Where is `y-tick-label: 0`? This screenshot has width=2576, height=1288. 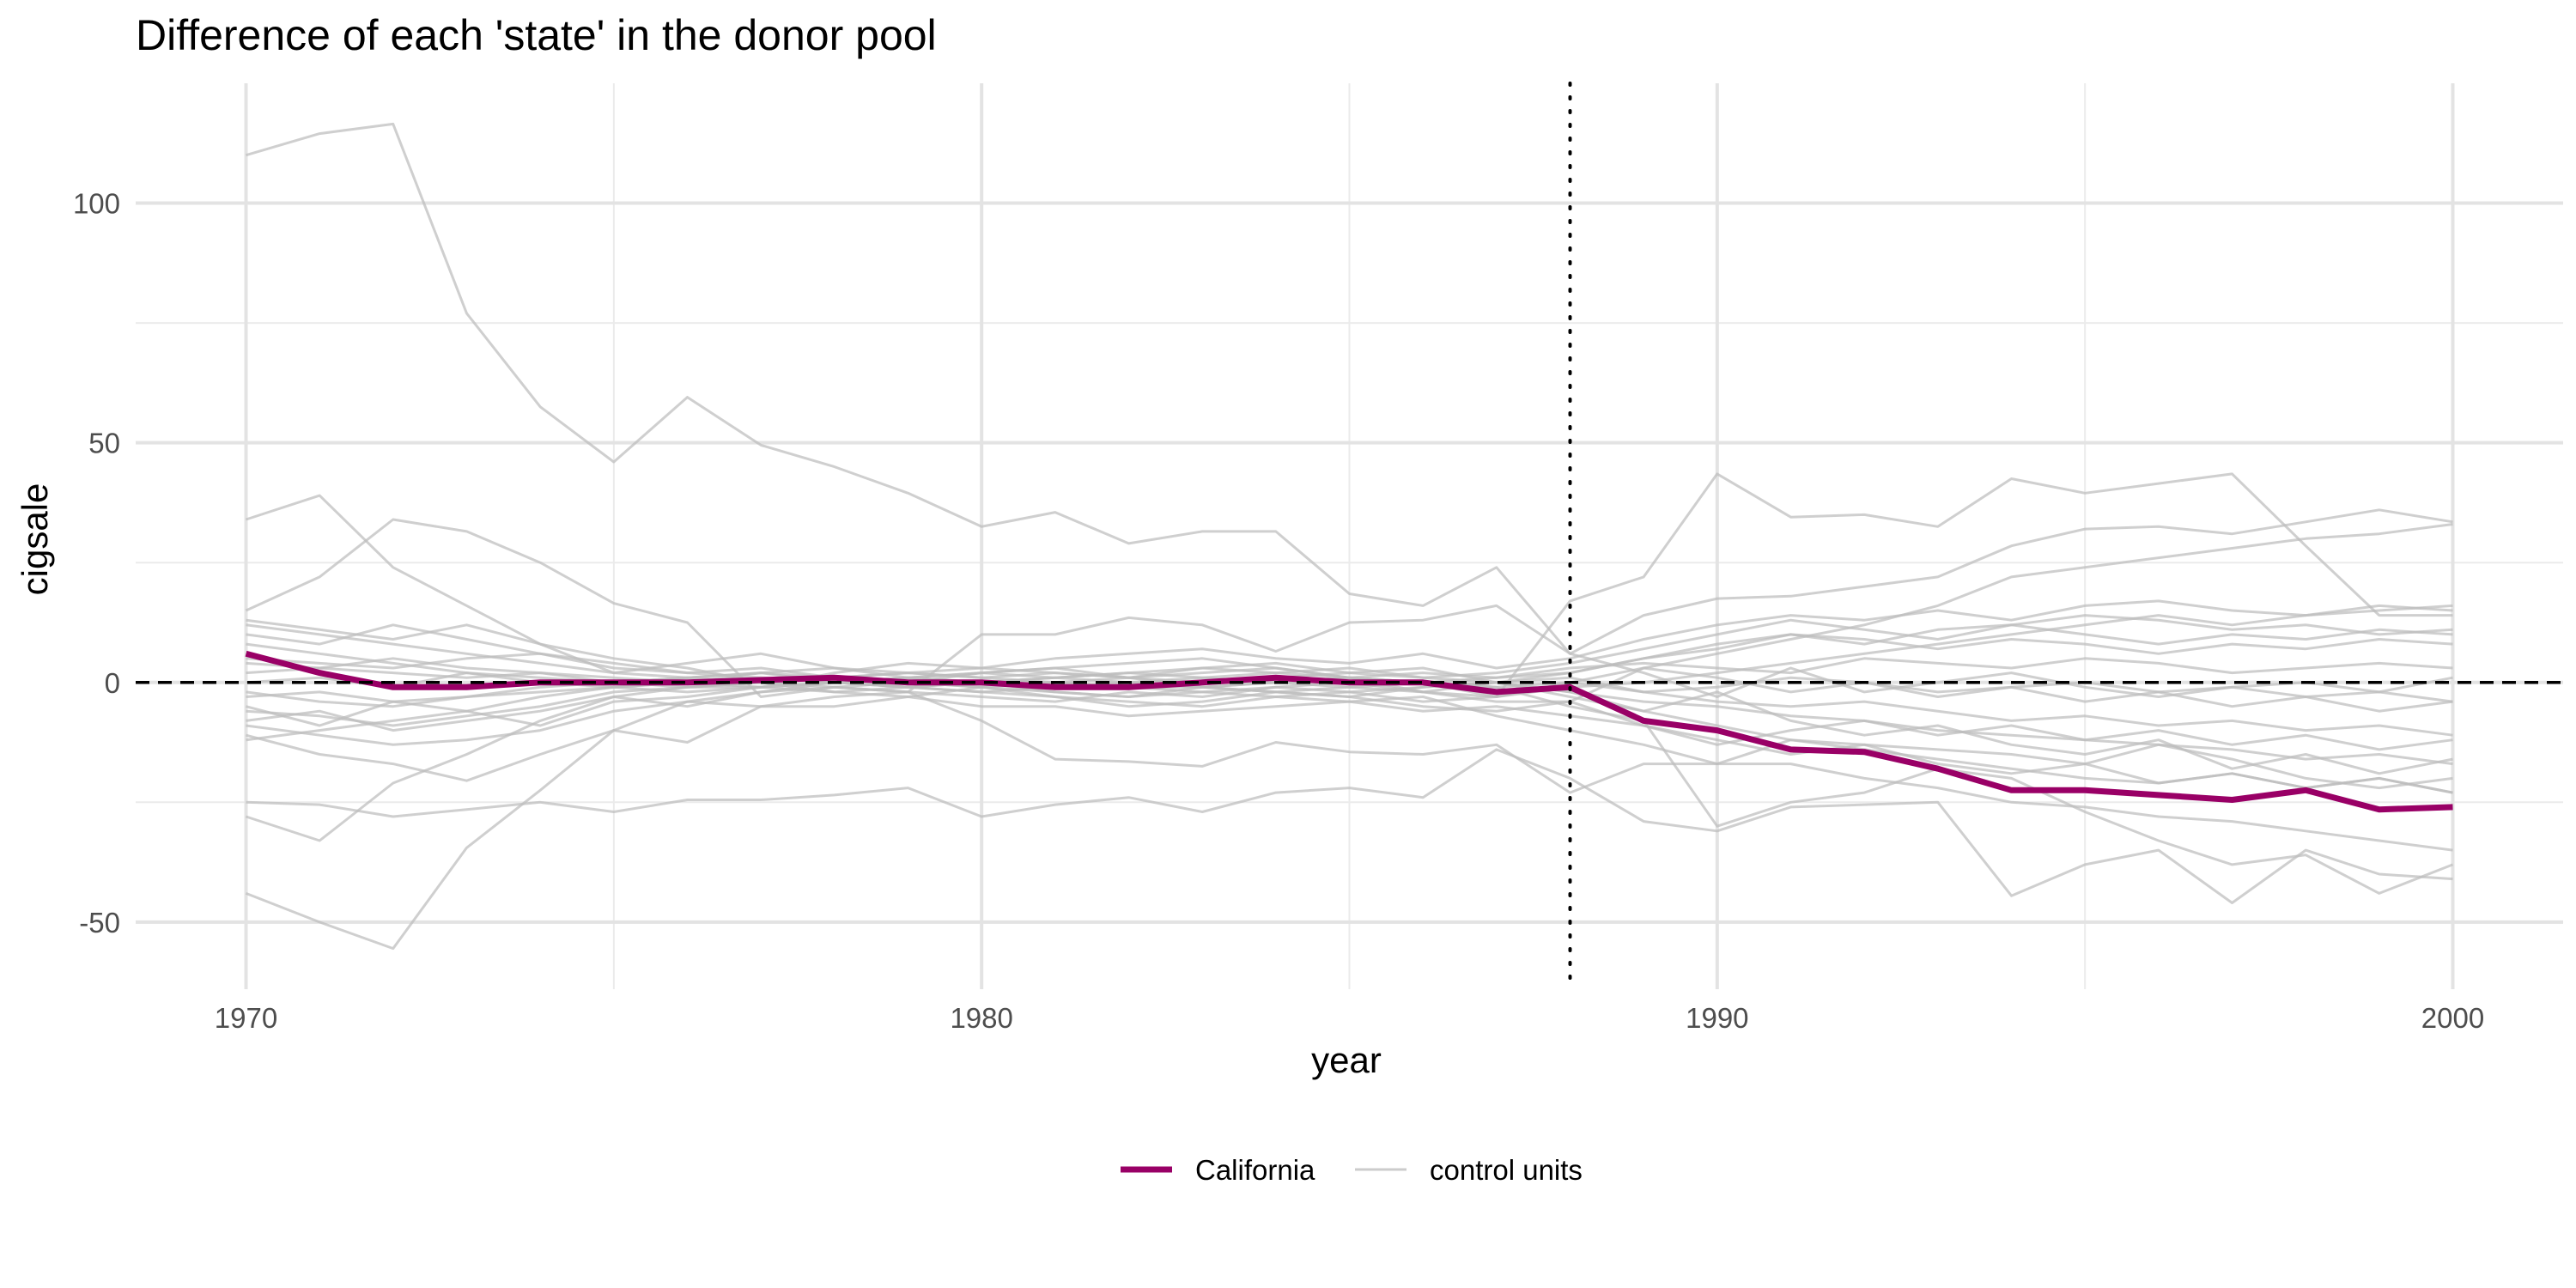
y-tick-label: 0 is located at coordinates (112, 683).